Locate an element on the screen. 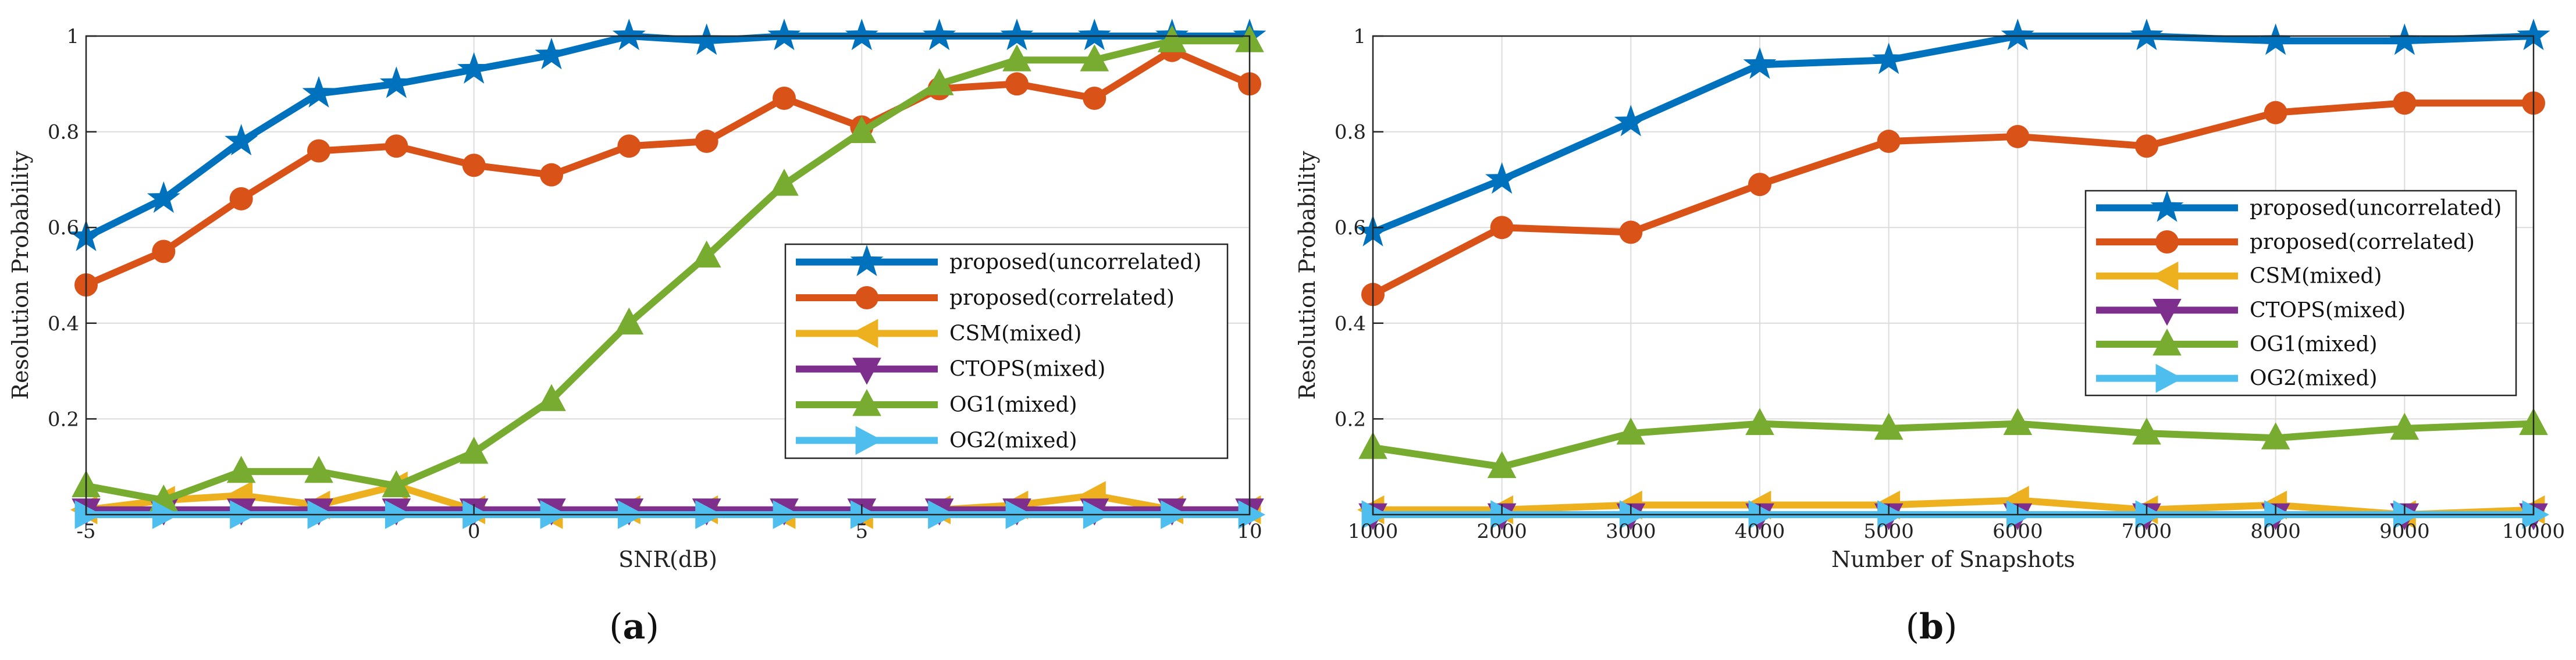 This screenshot has height=660, width=2576. x-axis-label: Number of Snapshots is located at coordinates (1953, 559).